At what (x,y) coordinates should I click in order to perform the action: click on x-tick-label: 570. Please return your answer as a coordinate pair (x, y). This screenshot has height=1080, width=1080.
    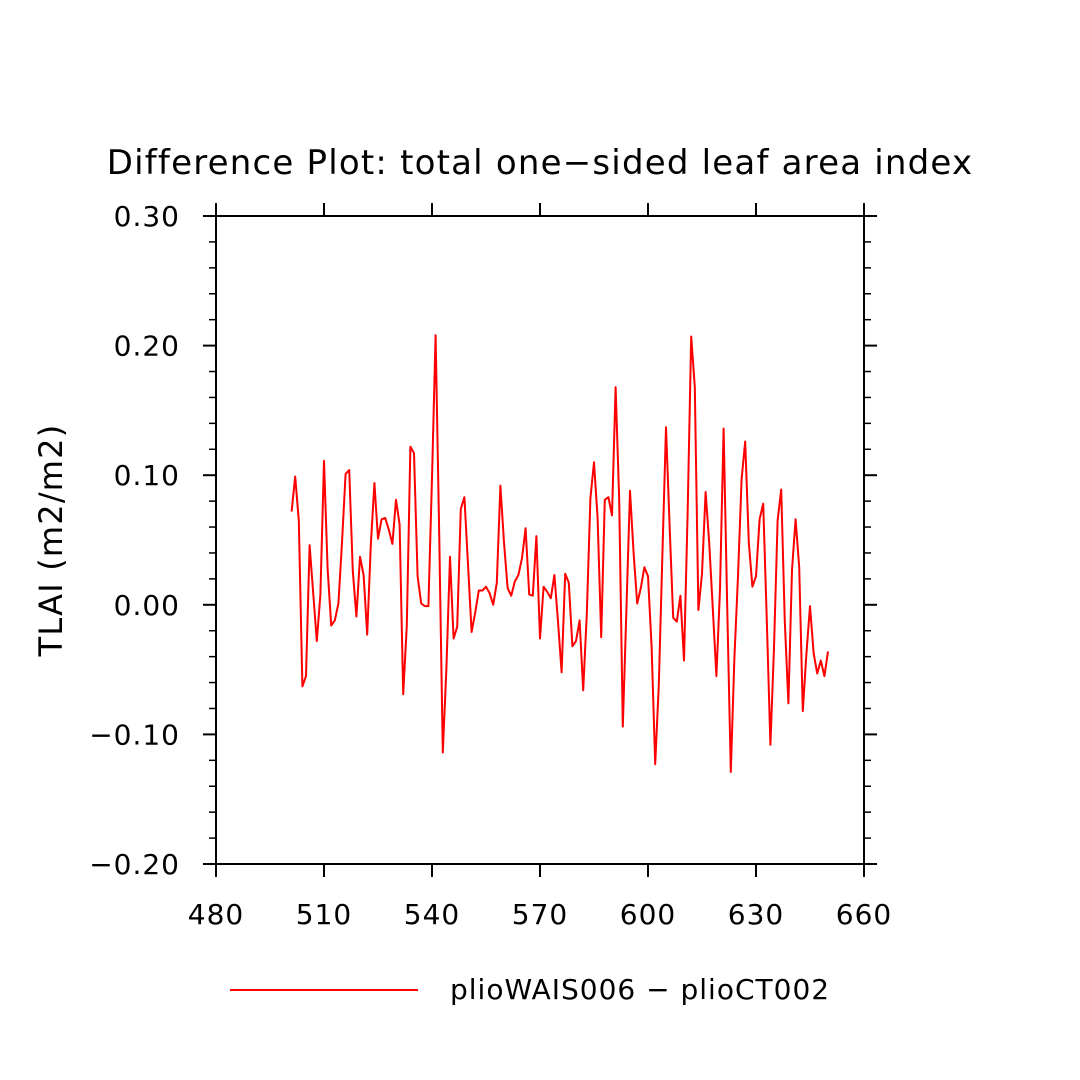
    Looking at the image, I should click on (540, 914).